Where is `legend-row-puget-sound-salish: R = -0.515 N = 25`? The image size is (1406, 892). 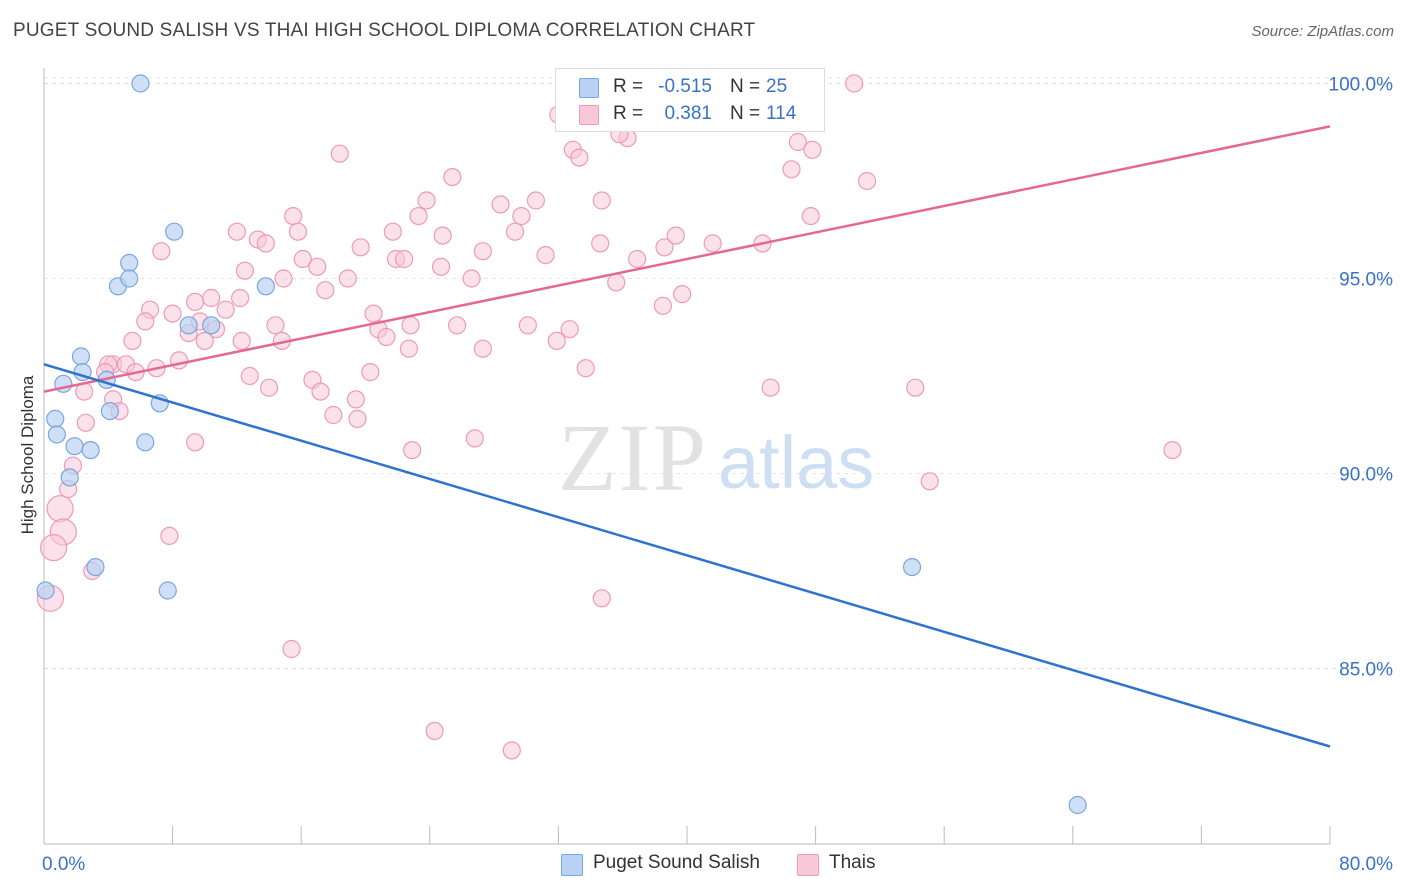 legend-row-puget-sound-salish: R = -0.515 N = 25 is located at coordinates (690, 87).